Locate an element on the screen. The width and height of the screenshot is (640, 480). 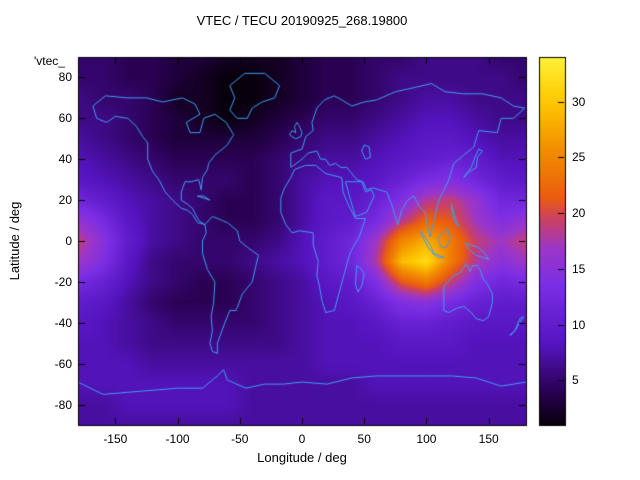
y-tick-label: 80 is located at coordinates (65, 77).